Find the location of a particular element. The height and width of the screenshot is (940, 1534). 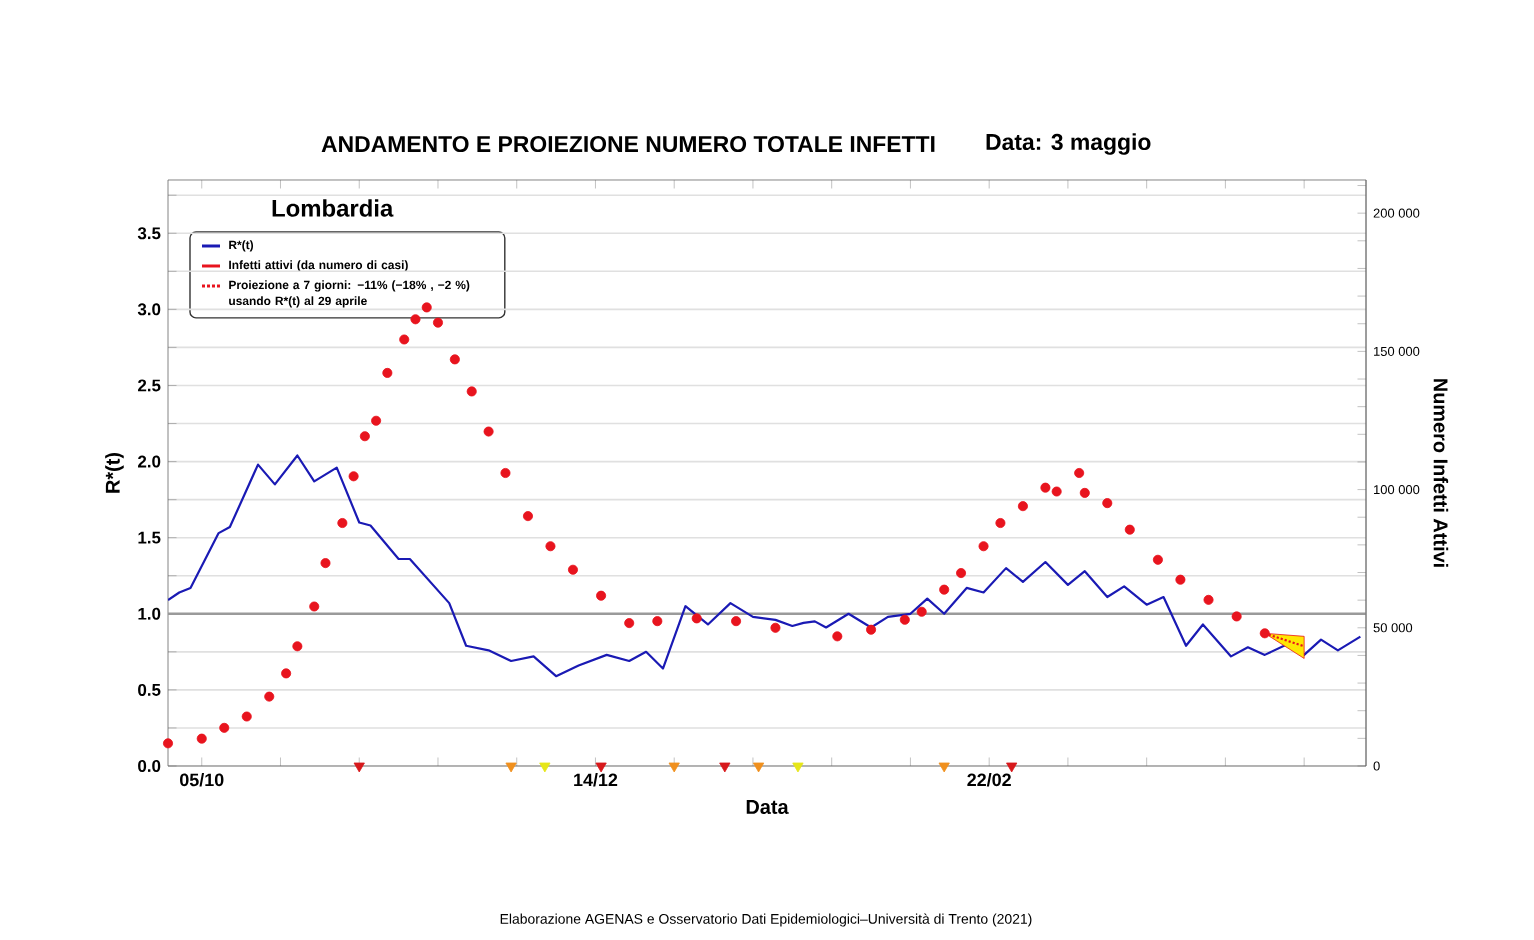

x-tick-label: 14/12 is located at coordinates (596, 780).